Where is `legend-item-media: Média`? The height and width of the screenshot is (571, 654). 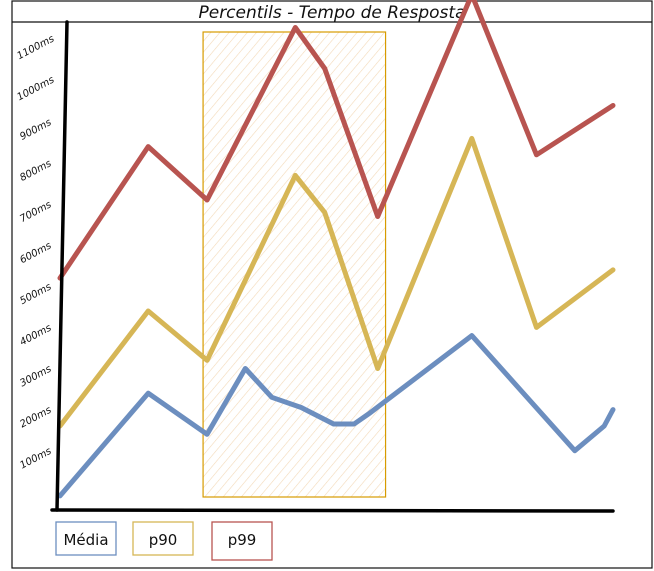
legend-item-media: Média is located at coordinates (86, 538).